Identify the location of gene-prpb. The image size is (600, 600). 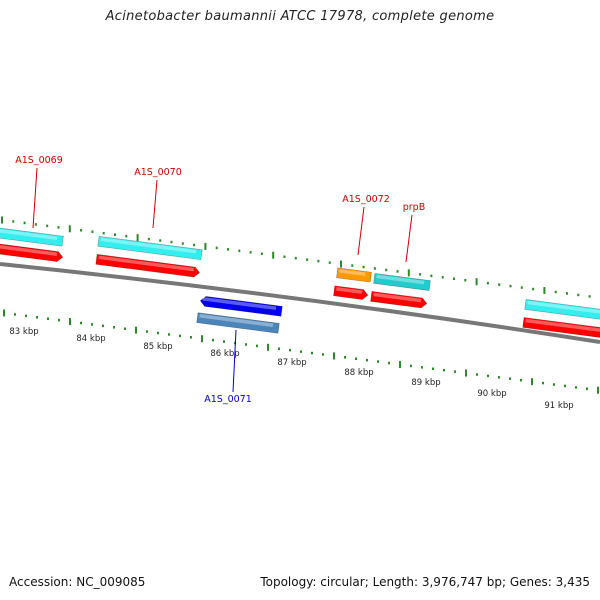
(402, 282).